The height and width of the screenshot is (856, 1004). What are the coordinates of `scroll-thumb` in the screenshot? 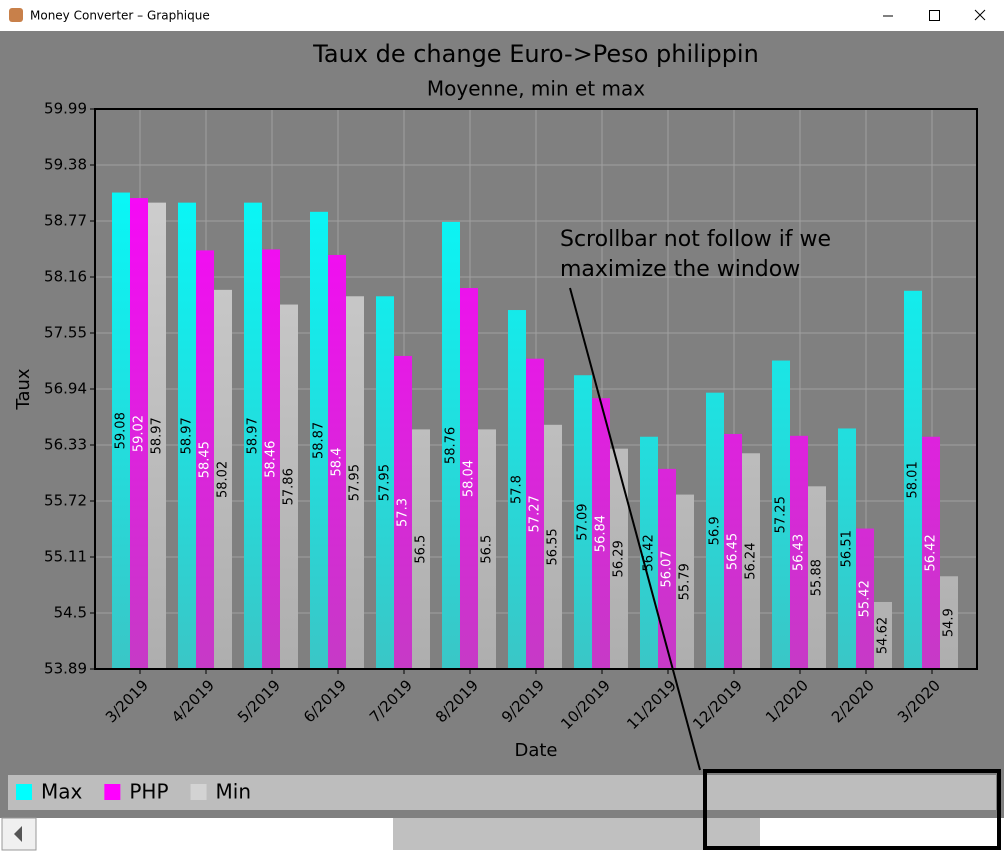 It's located at (576, 834).